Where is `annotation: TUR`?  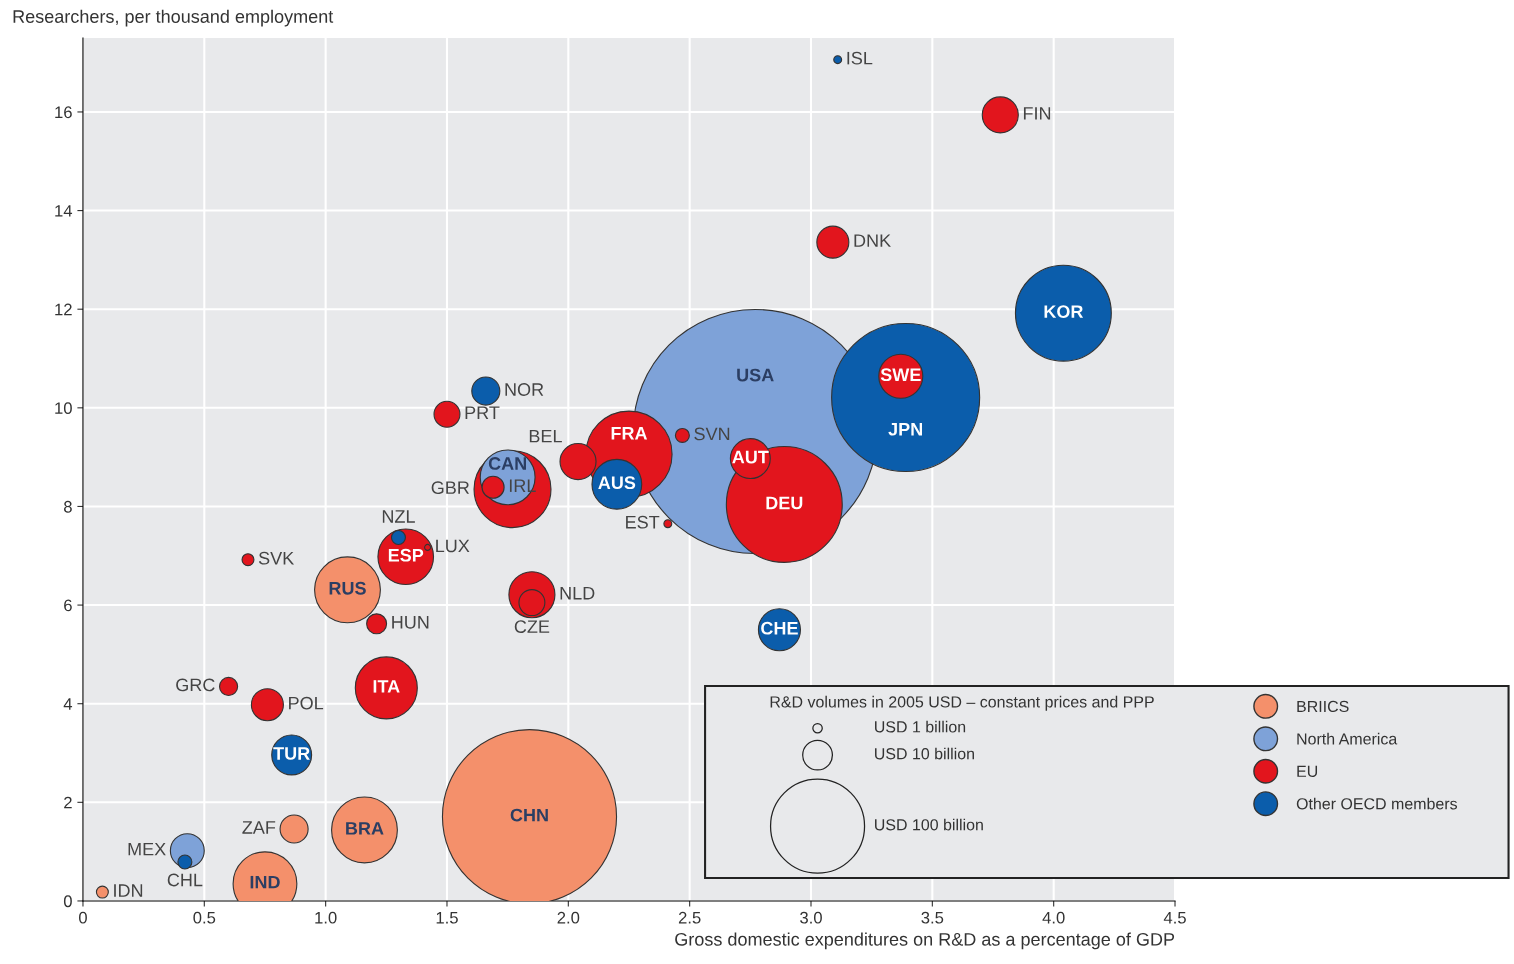 annotation: TUR is located at coordinates (291, 753).